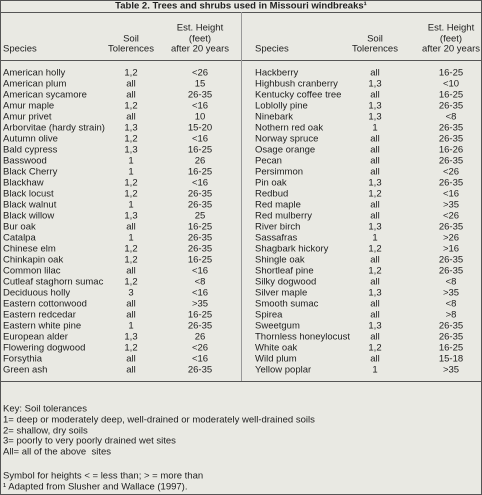  What do you see at coordinates (272, 194) in the screenshot?
I see `species-cell: Redbud` at bounding box center [272, 194].